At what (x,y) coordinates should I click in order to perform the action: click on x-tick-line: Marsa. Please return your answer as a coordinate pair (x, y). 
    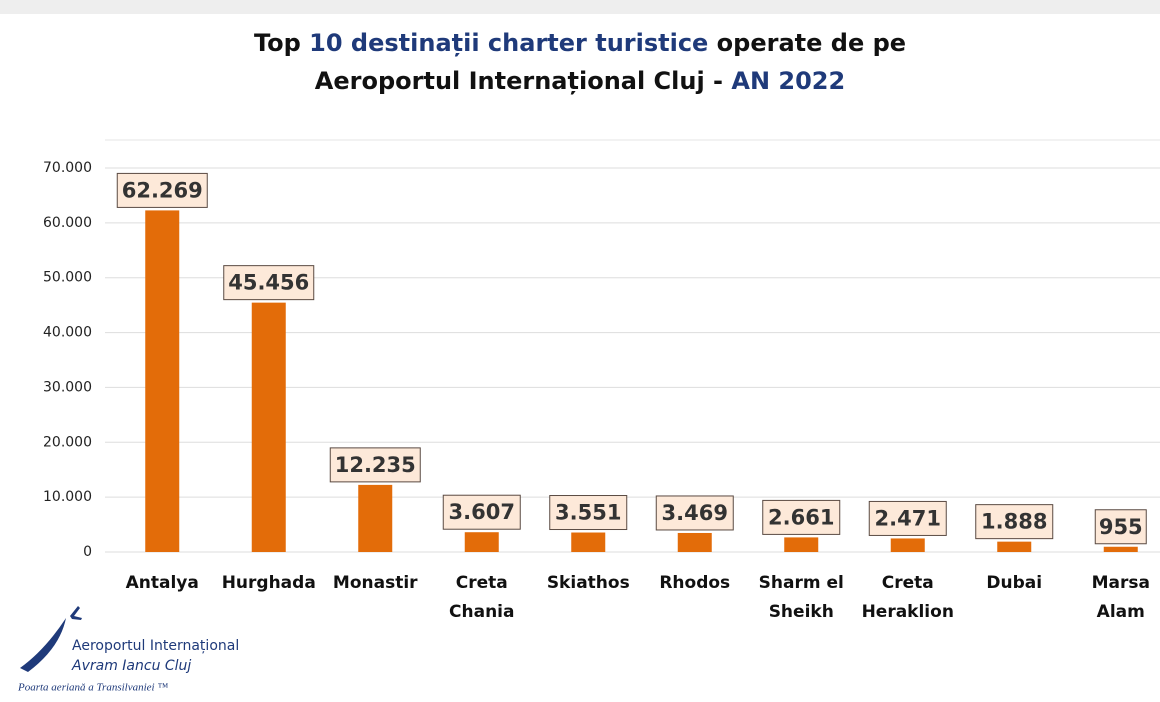
    Looking at the image, I should click on (1121, 583).